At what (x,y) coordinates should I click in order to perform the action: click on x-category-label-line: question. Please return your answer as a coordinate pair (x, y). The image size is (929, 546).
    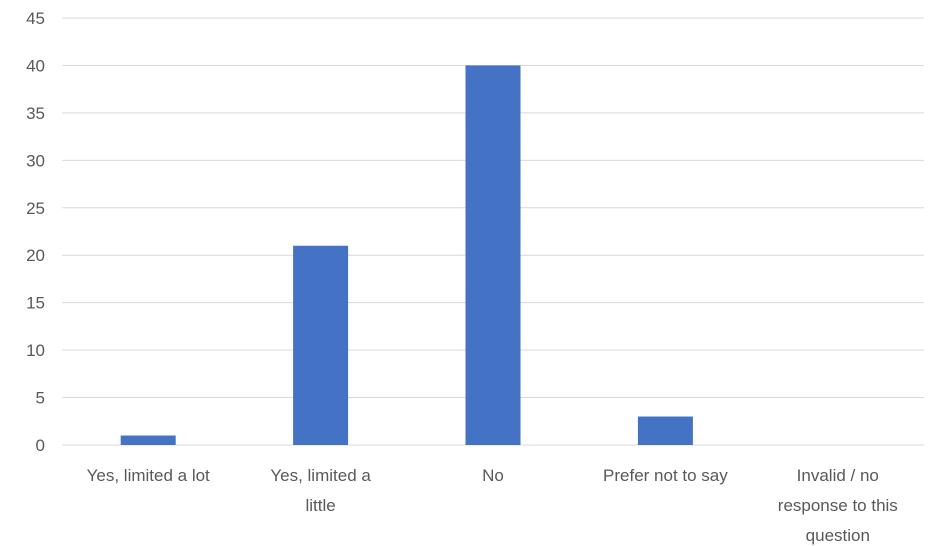
    Looking at the image, I should click on (838, 535).